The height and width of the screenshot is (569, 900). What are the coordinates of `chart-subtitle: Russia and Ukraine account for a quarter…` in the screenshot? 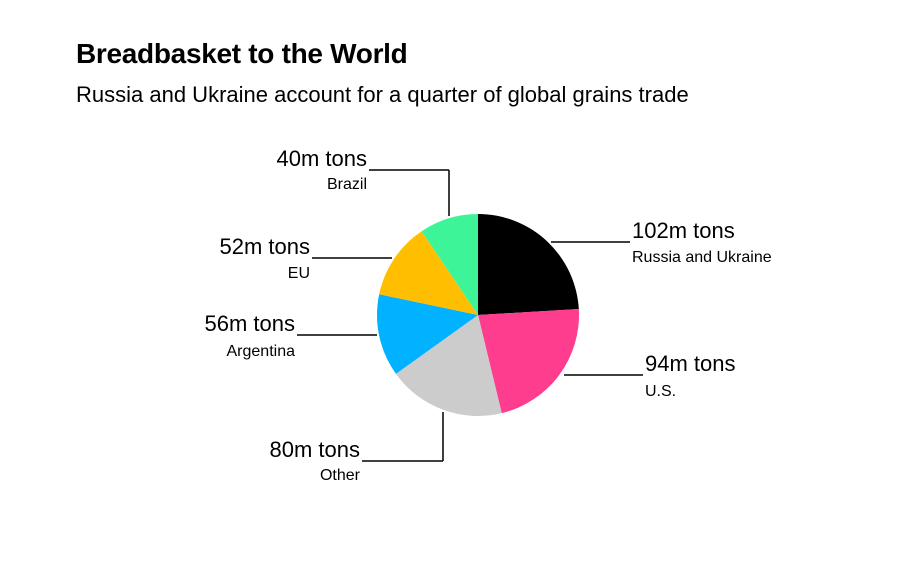 It's located at (382, 94).